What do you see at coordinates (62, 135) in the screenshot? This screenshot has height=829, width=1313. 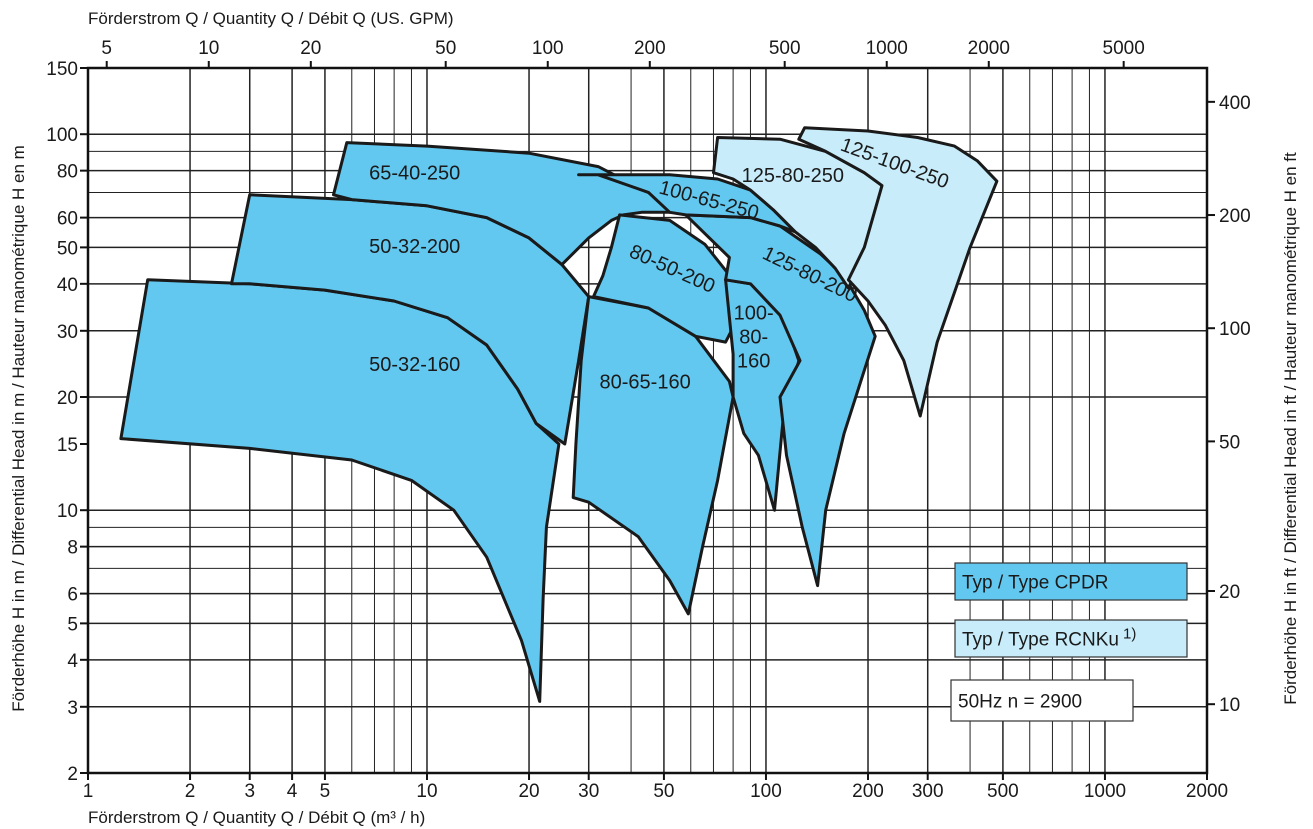 I see `y-tick-label: 100` at bounding box center [62, 135].